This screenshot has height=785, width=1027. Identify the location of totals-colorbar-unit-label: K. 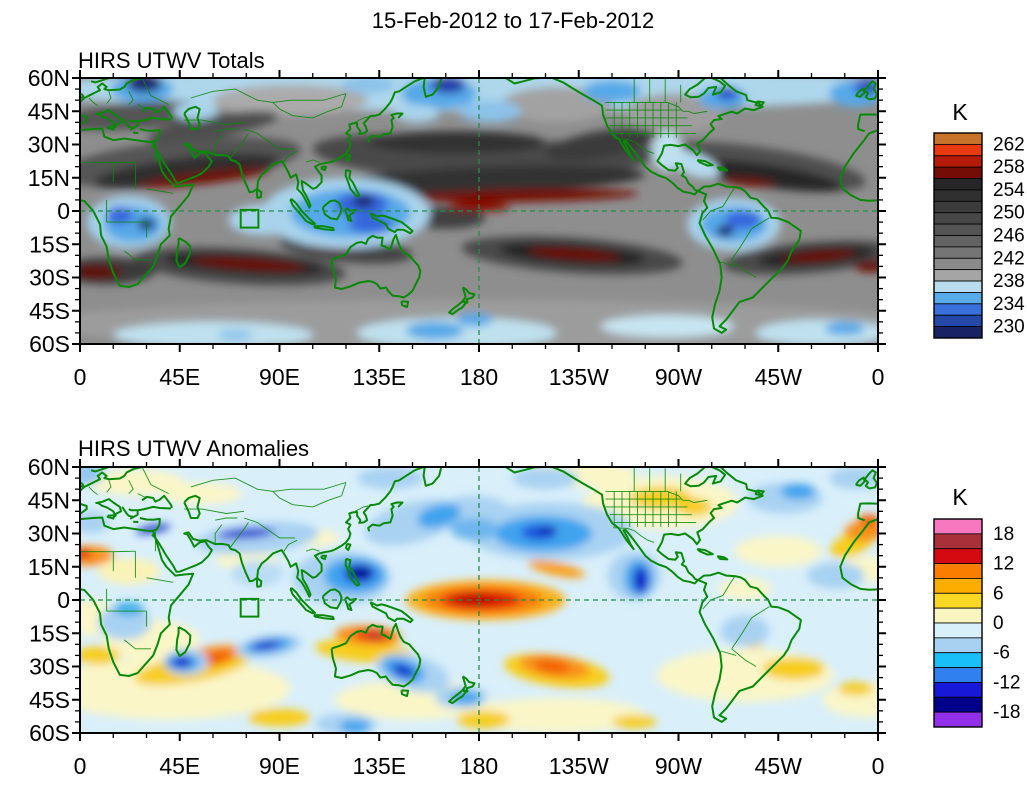
(960, 112).